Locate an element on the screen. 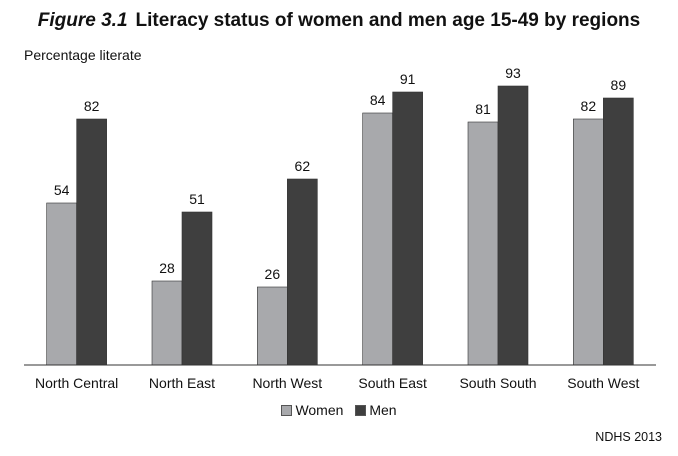 Image resolution: width=678 pixels, height=456 pixels. bar-women-north-east is located at coordinates (167, 323).